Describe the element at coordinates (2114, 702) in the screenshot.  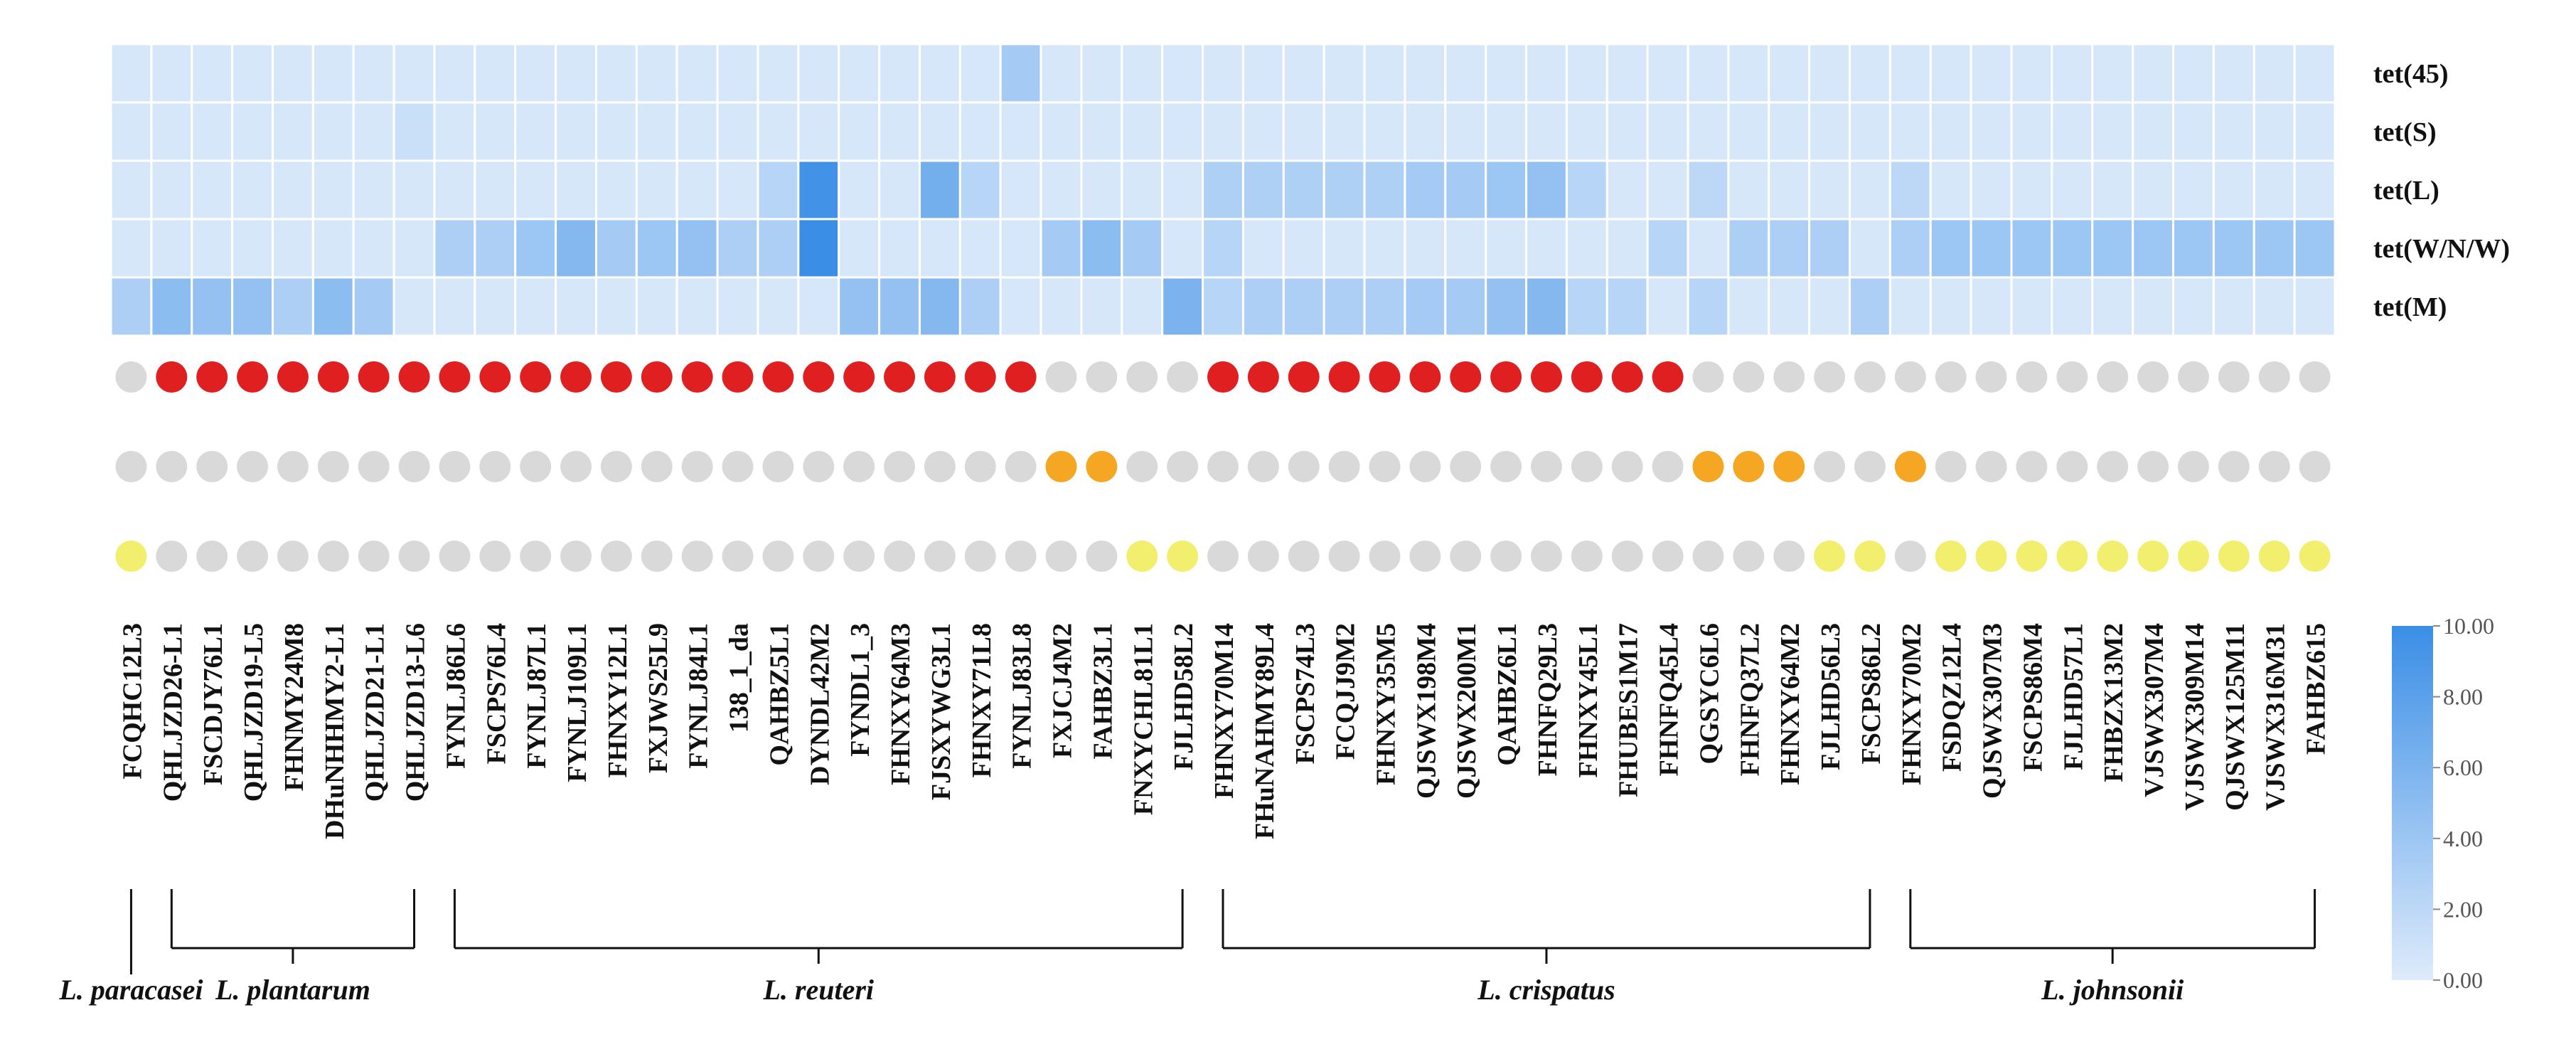
I see `strain-label: FHBZX13M2` at that location.